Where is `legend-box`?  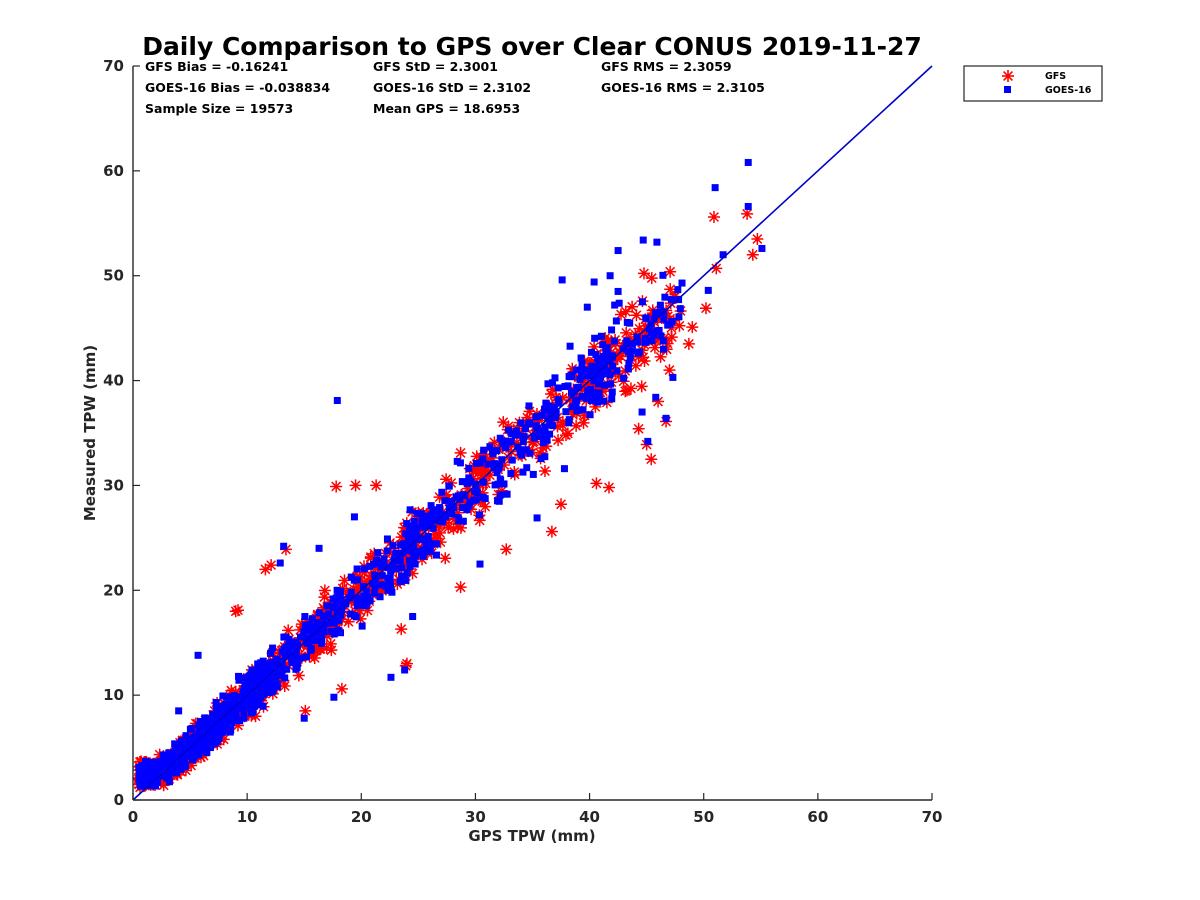
legend-box is located at coordinates (1033, 83).